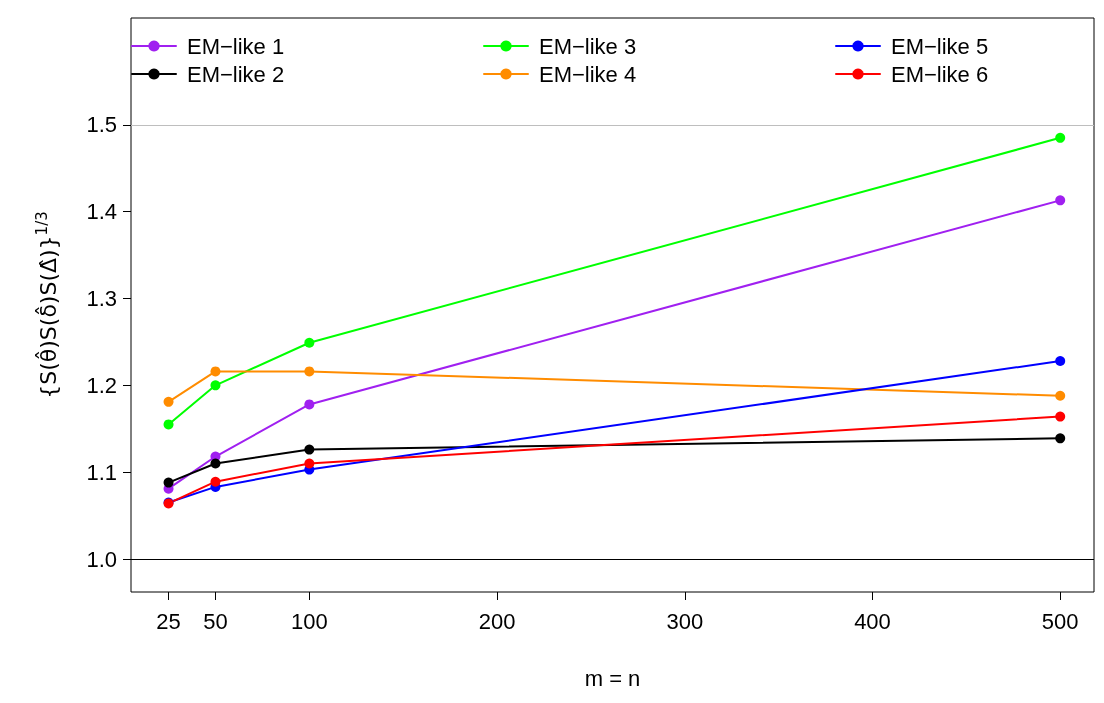  What do you see at coordinates (309, 621) in the screenshot?
I see `x-tick-label: 100` at bounding box center [309, 621].